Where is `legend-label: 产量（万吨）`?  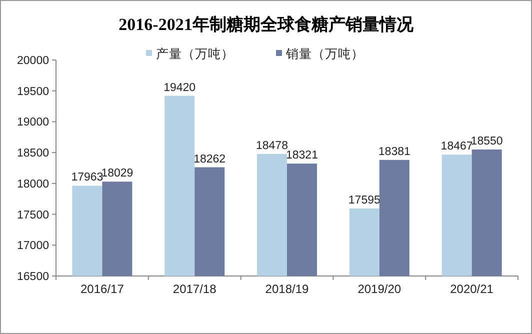 legend-label: 产量（万吨） is located at coordinates (195, 54).